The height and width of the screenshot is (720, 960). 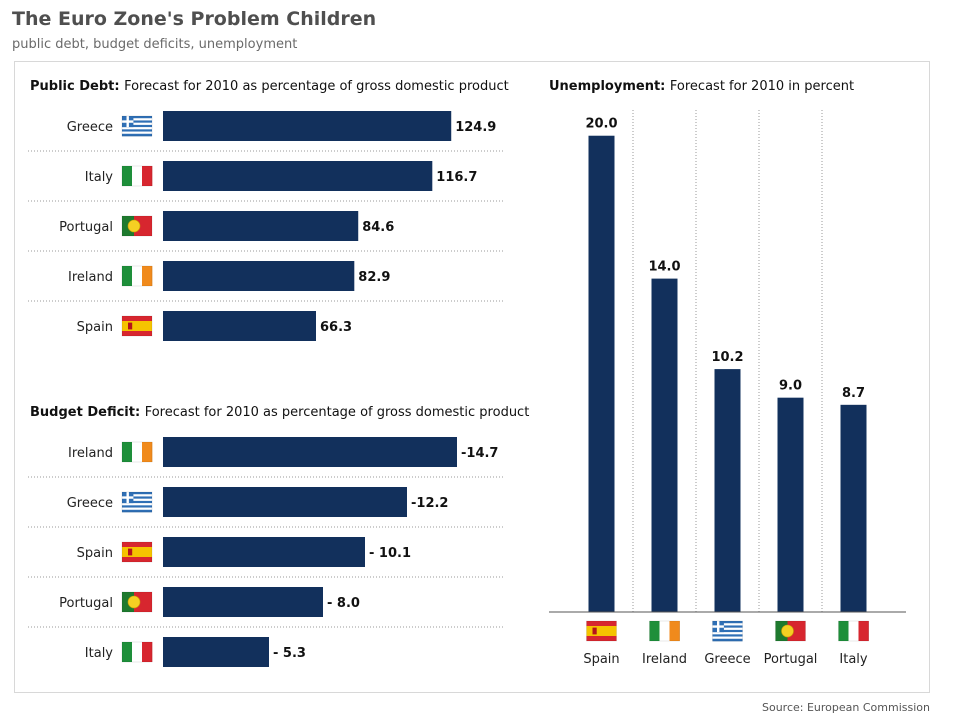 What do you see at coordinates (429, 503) in the screenshot?
I see `value-label: -12.2` at bounding box center [429, 503].